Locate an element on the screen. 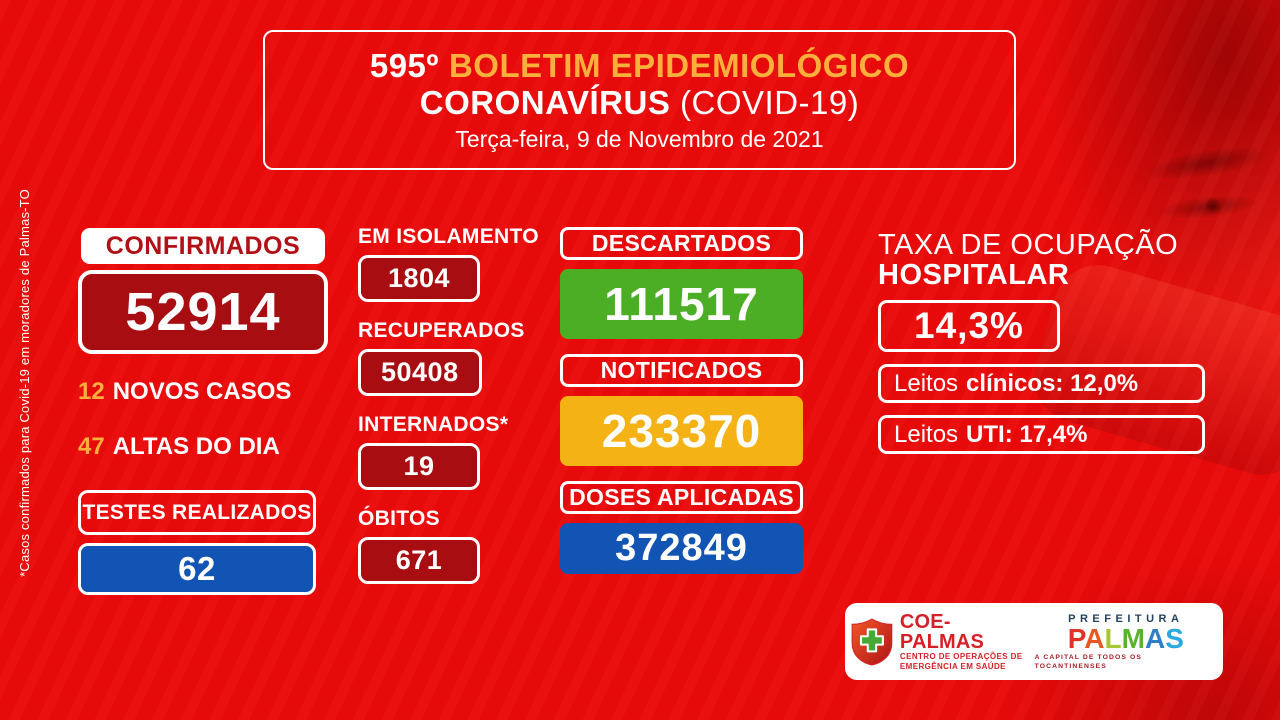 Image resolution: width=1280 pixels, height=720 pixels. doses-group: DOSES APLICADAS 372849 is located at coordinates (681, 527).